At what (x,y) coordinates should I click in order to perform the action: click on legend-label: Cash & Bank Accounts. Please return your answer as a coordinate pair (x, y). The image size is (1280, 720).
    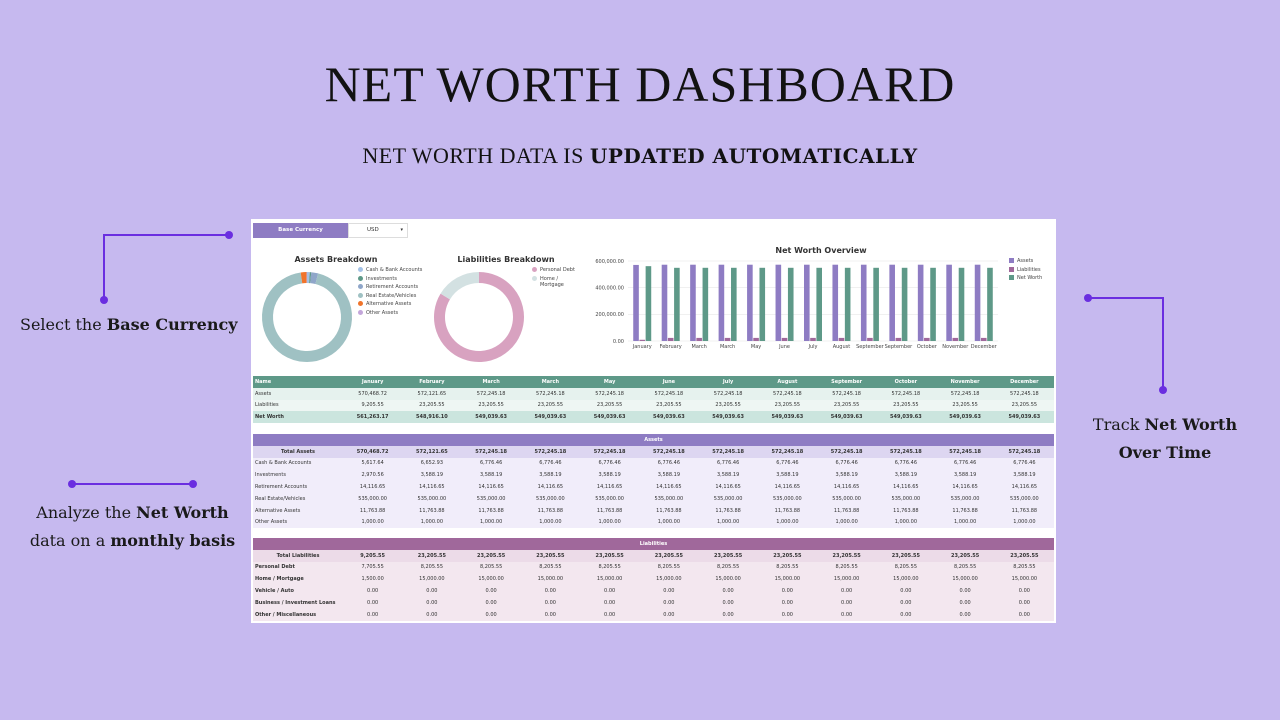
    Looking at the image, I should click on (394, 270).